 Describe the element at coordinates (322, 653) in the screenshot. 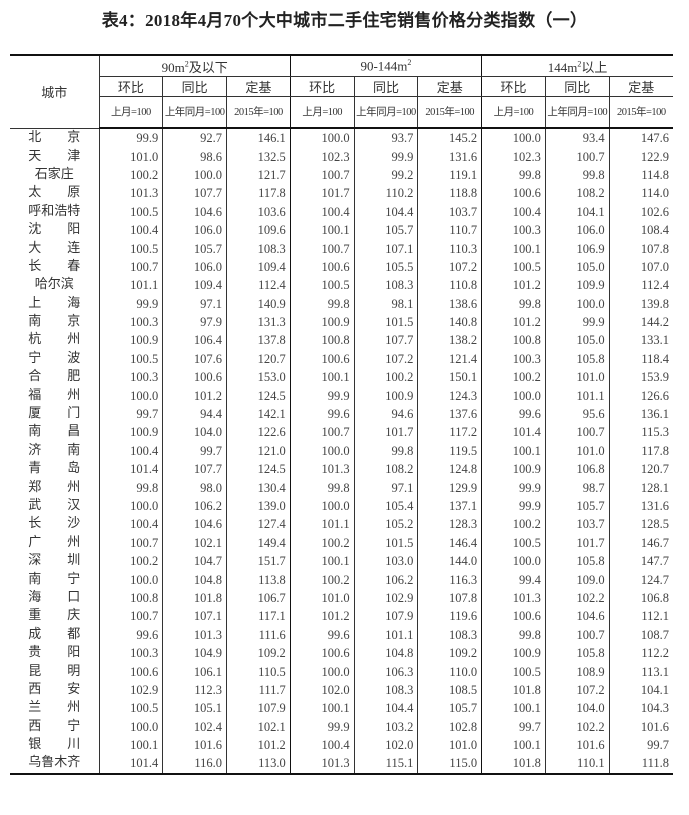

I see `index-value-mom: 100.6` at that location.